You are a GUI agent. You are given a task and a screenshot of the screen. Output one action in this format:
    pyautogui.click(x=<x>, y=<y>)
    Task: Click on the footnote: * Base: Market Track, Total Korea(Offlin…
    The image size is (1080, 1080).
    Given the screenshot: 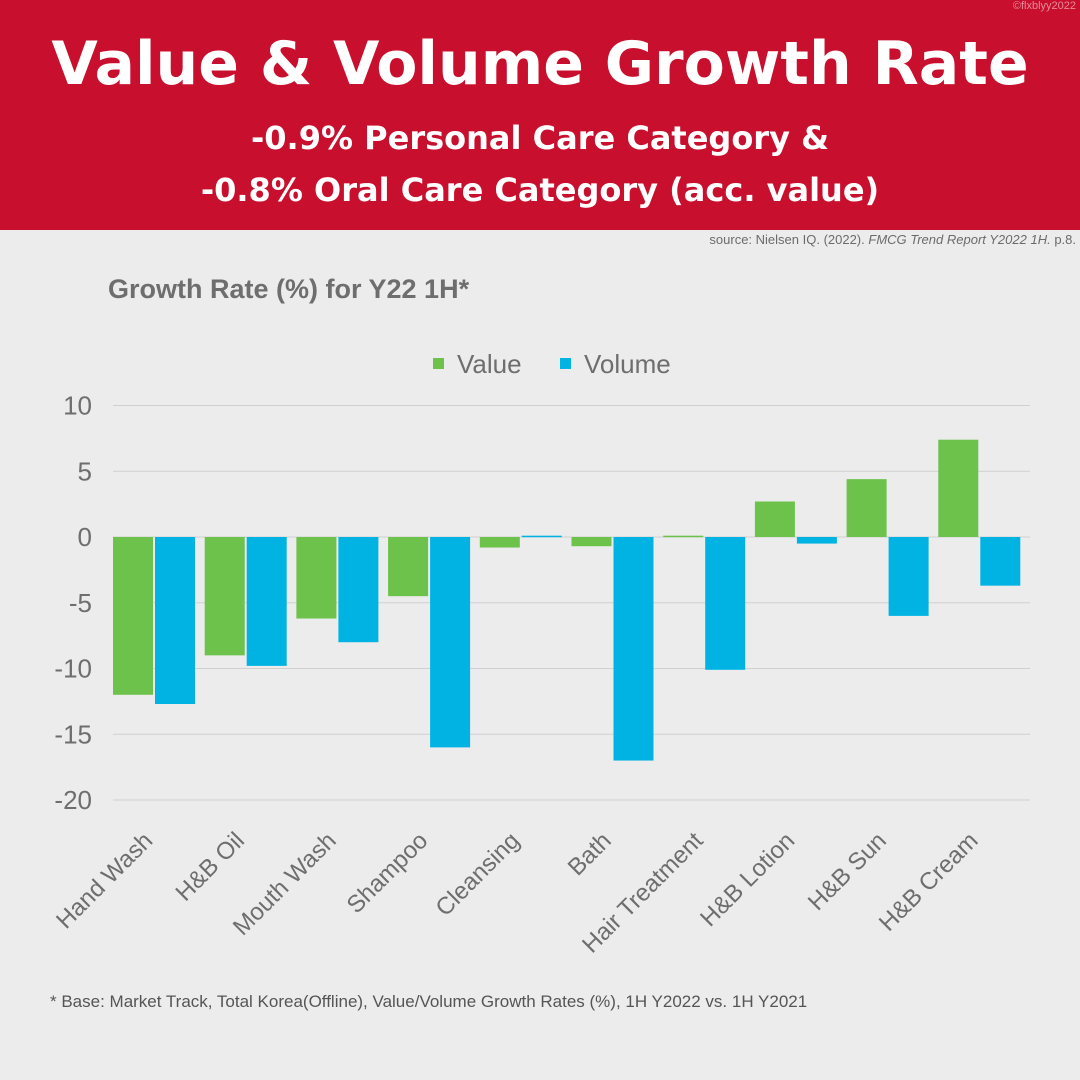 What is the action you would take?
    pyautogui.click(x=429, y=1001)
    